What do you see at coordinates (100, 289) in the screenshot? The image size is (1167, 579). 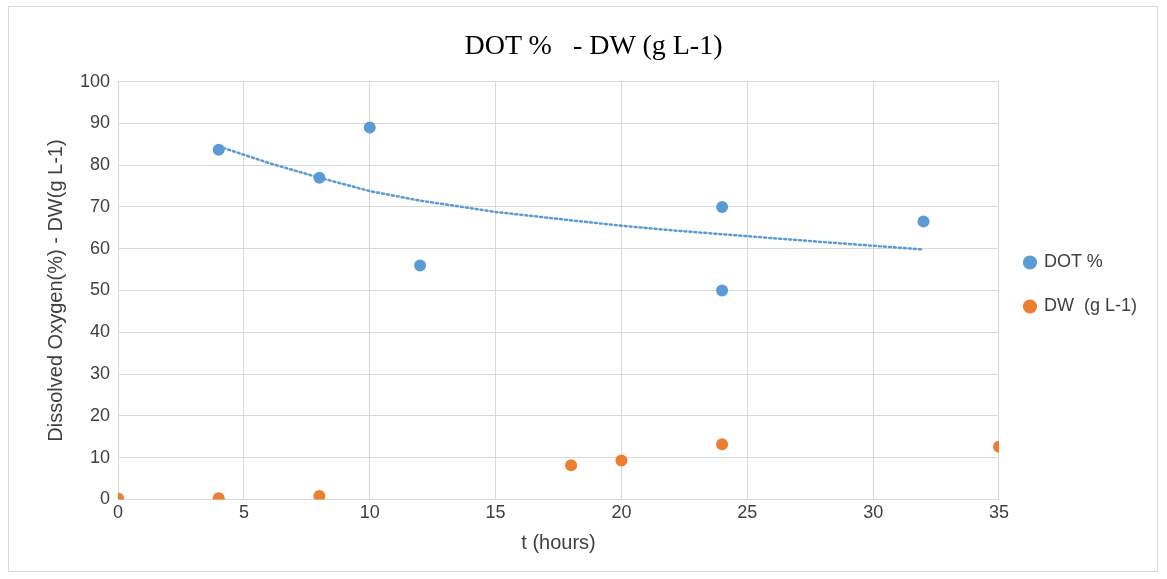 I see `y-tick-label: 50` at bounding box center [100, 289].